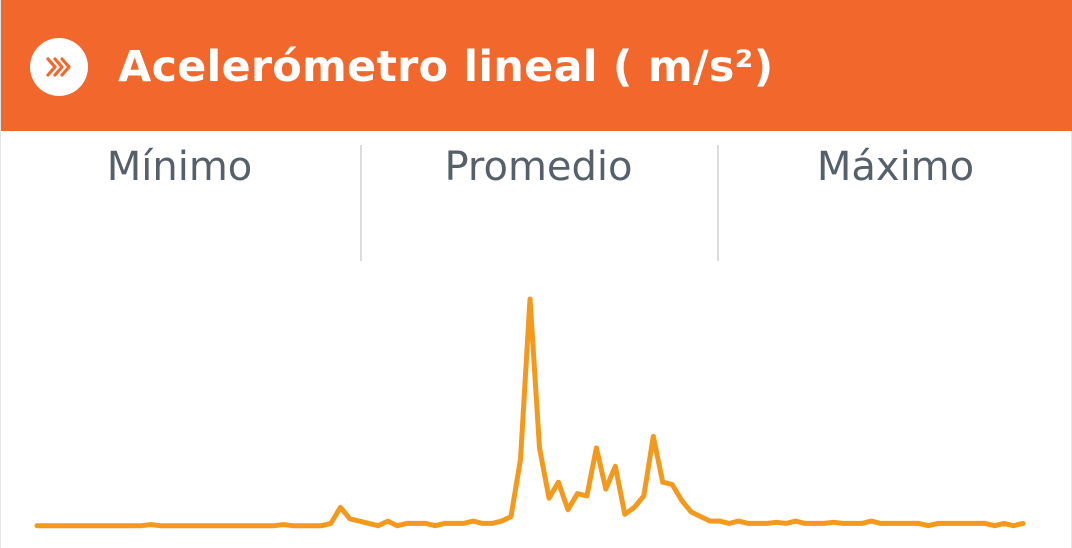  What do you see at coordinates (179, 197) in the screenshot?
I see `stat-min: Mínimo` at bounding box center [179, 197].